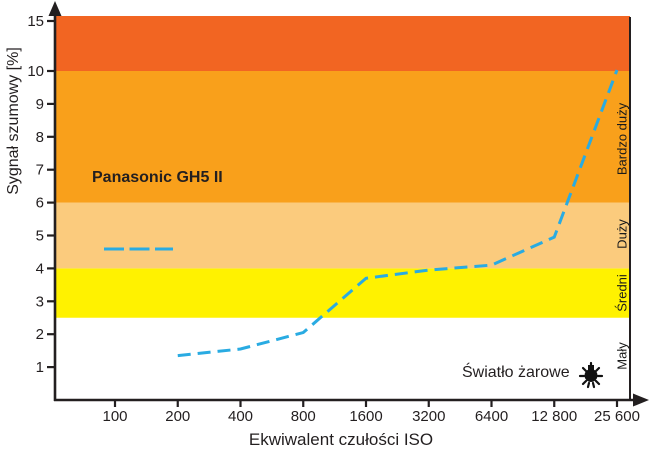 This screenshot has width=650, height=452. What do you see at coordinates (40, 236) in the screenshot?
I see `y-tick-label: 5` at bounding box center [40, 236].